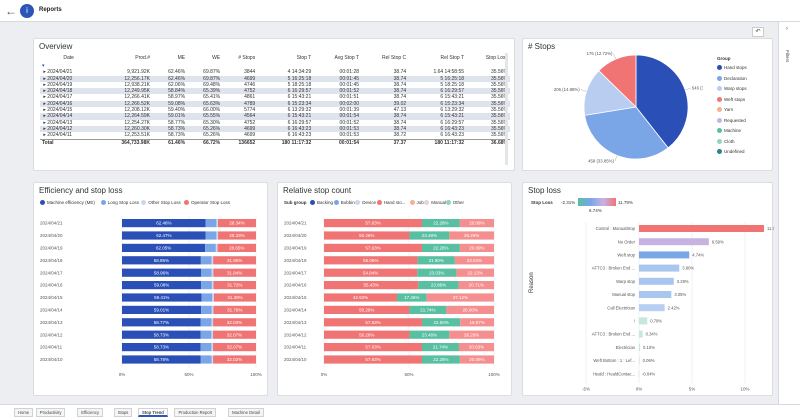 The image size is (800, 418). What do you see at coordinates (299, 84) in the screenshot?
I see `table-cell: 5 18:25:18` at bounding box center [299, 84].